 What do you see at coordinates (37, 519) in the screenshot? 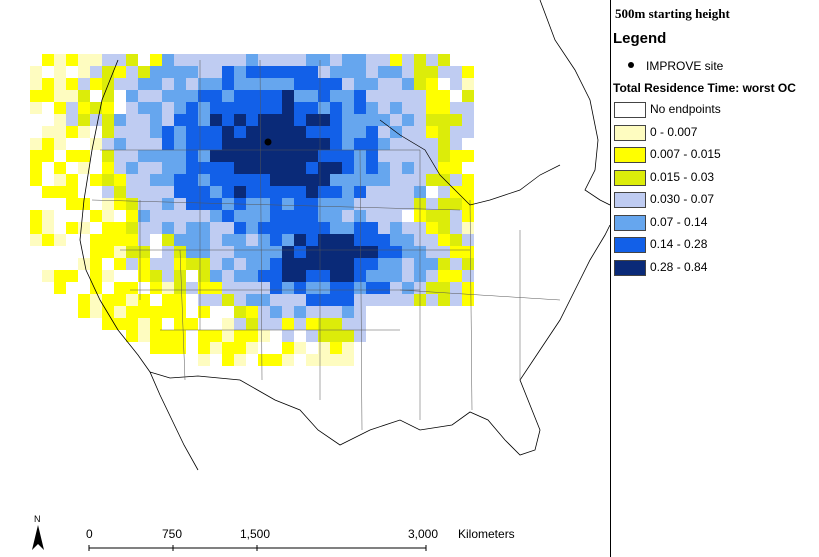
I see `north-label: N` at bounding box center [37, 519].